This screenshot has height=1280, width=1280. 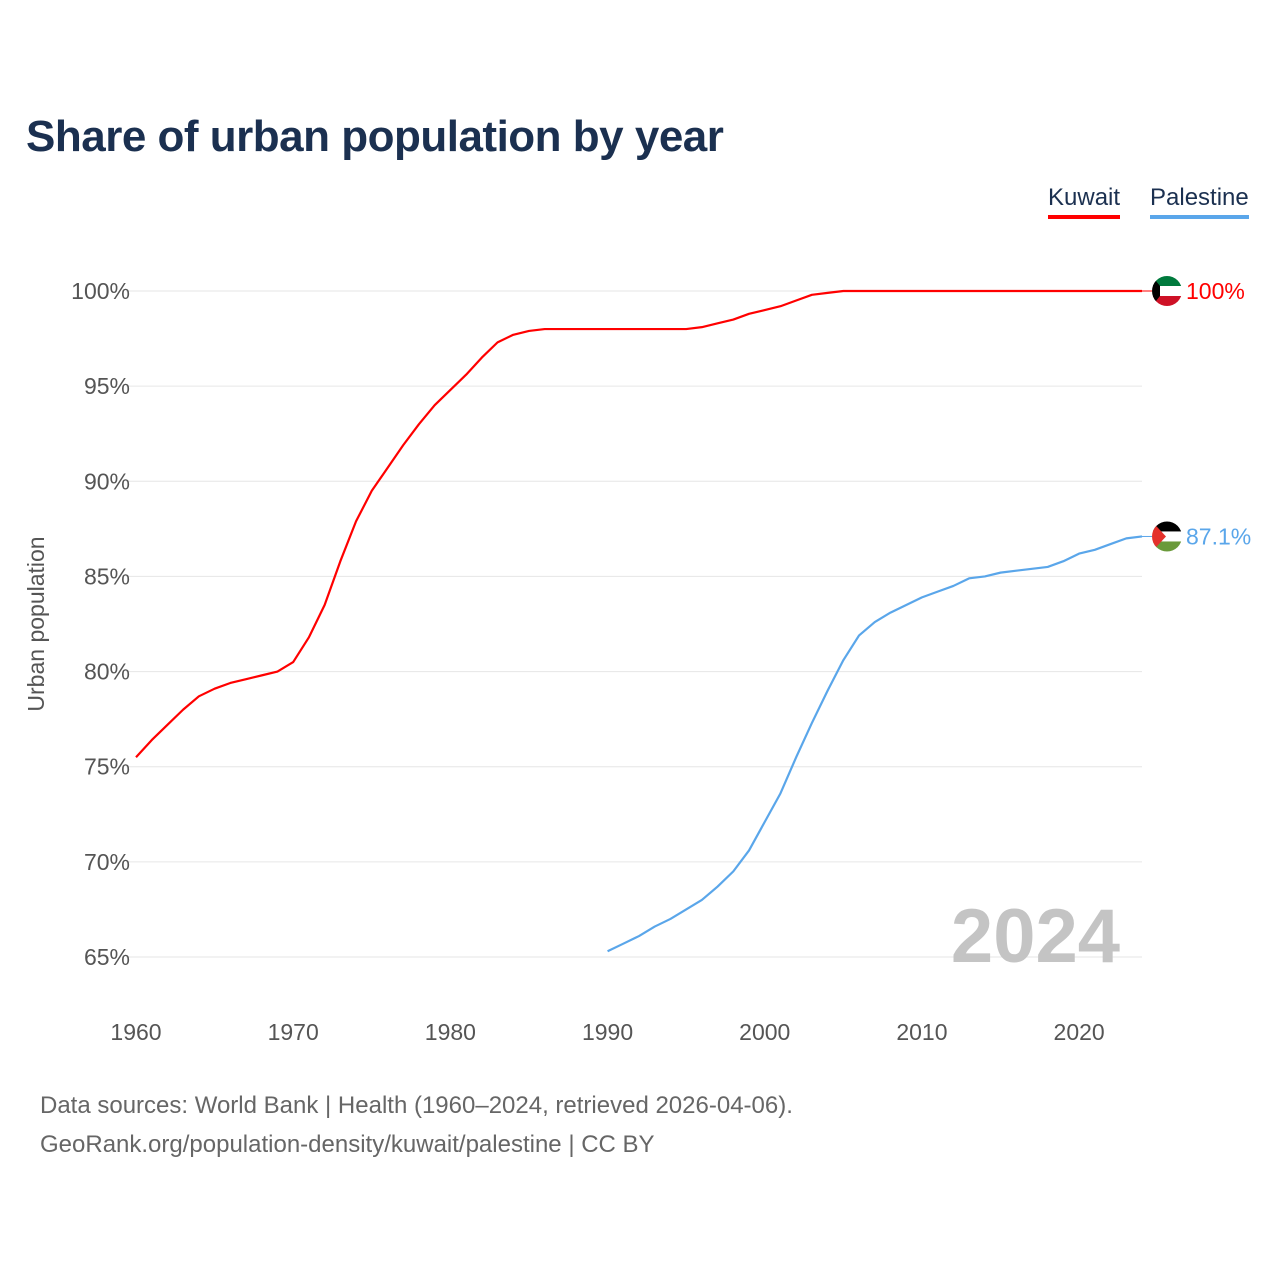 What do you see at coordinates (1167, 291) in the screenshot?
I see `flag-kuwait-icon` at bounding box center [1167, 291].